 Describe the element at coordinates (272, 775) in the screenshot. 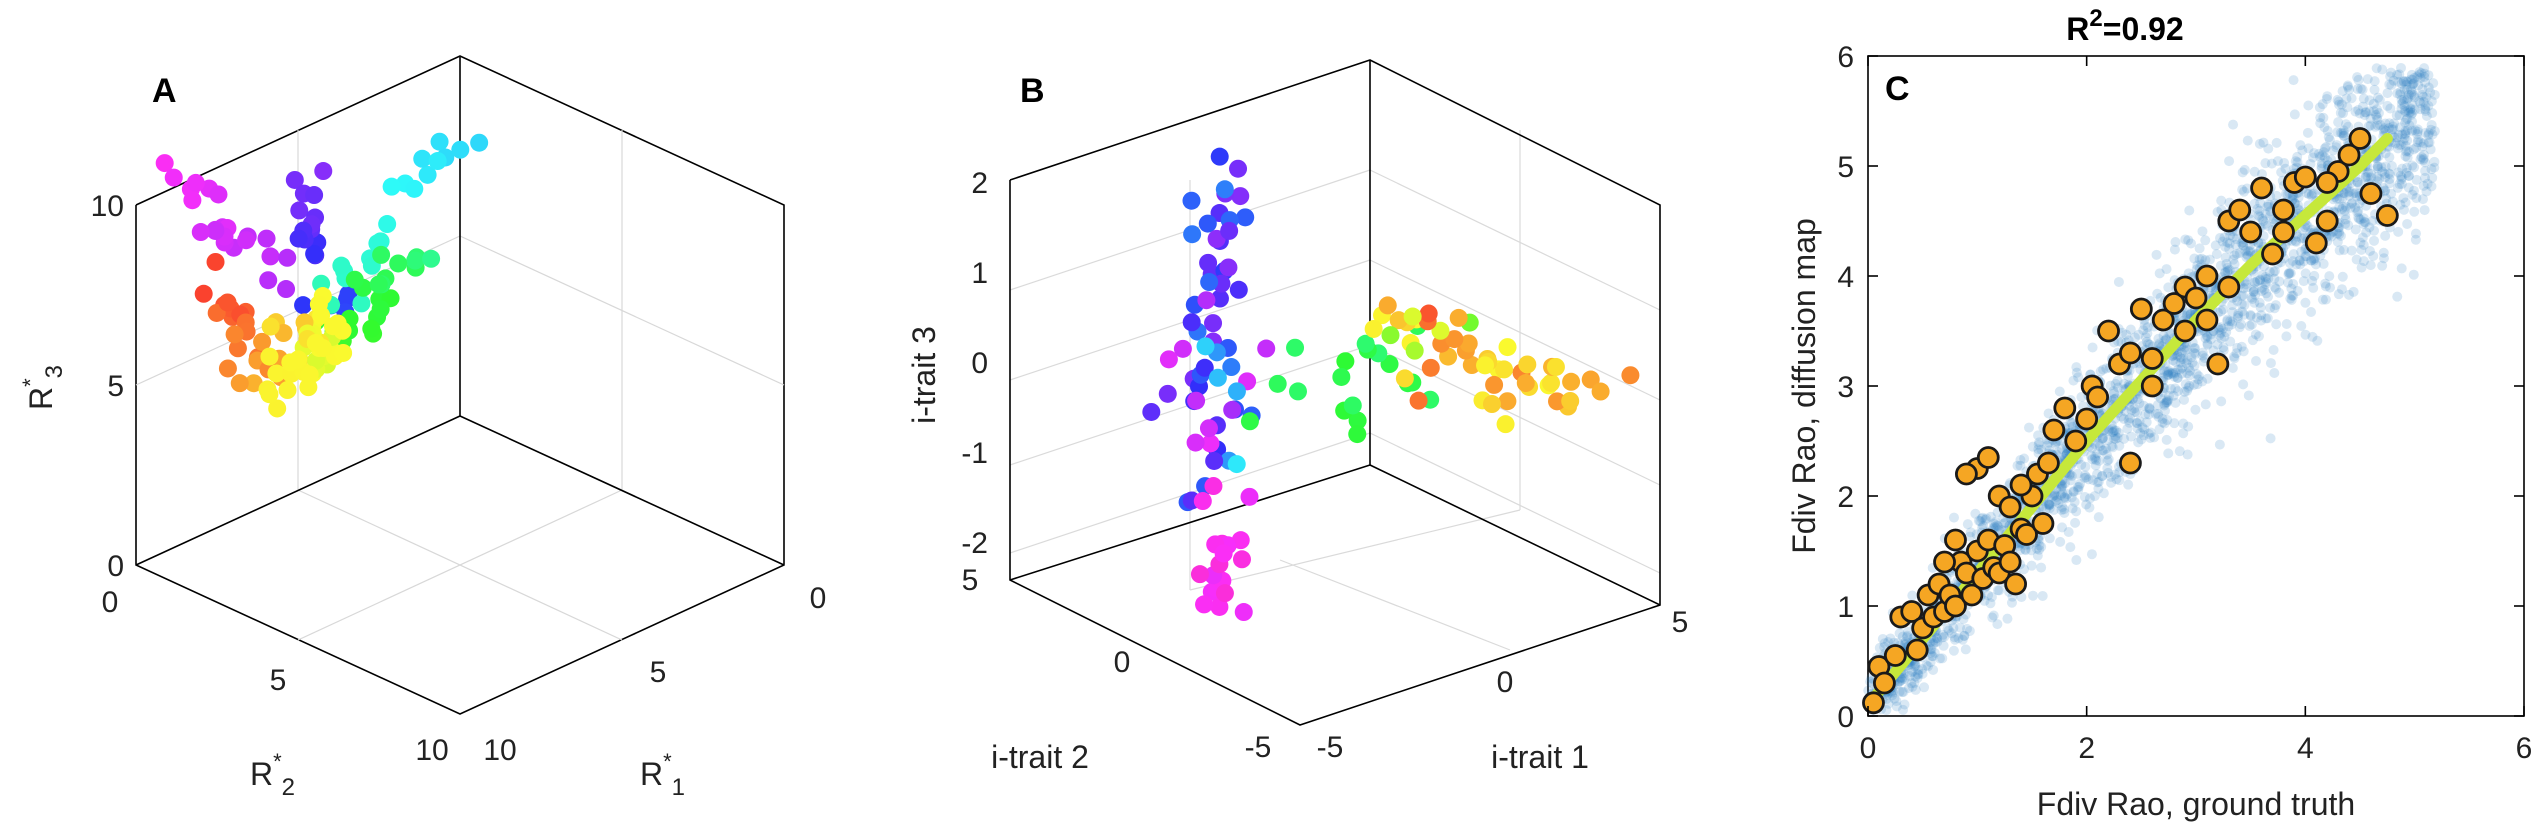

I see `panel-a-ylabel: R*2` at that location.